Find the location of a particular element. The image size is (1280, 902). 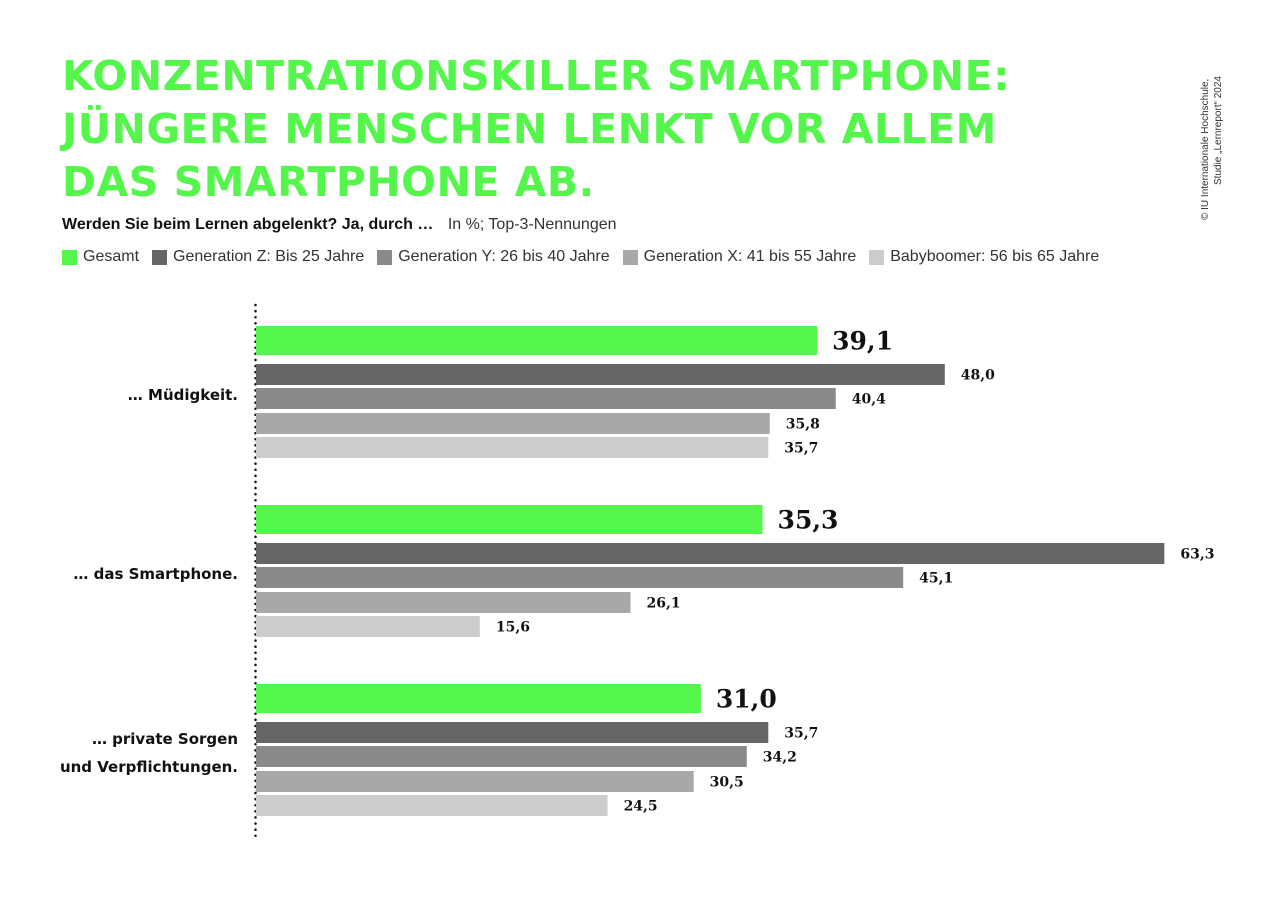

category-label: … Müdigkeit. is located at coordinates (183, 395).